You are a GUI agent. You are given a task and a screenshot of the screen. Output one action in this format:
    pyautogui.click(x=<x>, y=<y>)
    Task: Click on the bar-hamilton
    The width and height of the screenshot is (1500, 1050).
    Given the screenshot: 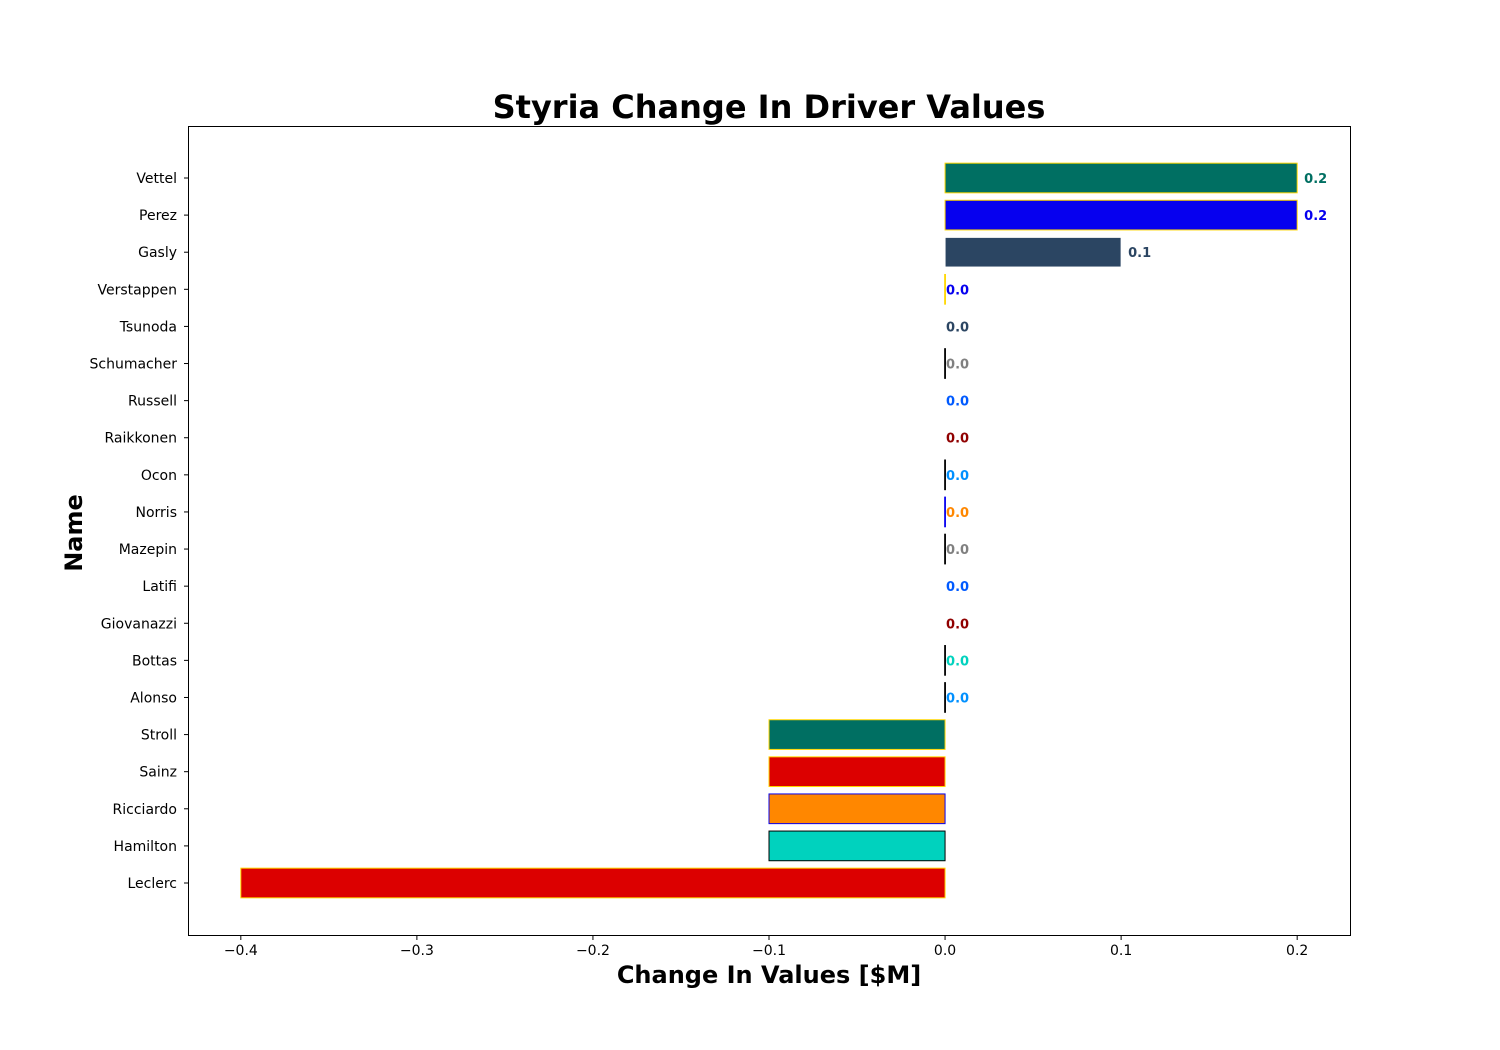 What is the action you would take?
    pyautogui.click(x=857, y=846)
    